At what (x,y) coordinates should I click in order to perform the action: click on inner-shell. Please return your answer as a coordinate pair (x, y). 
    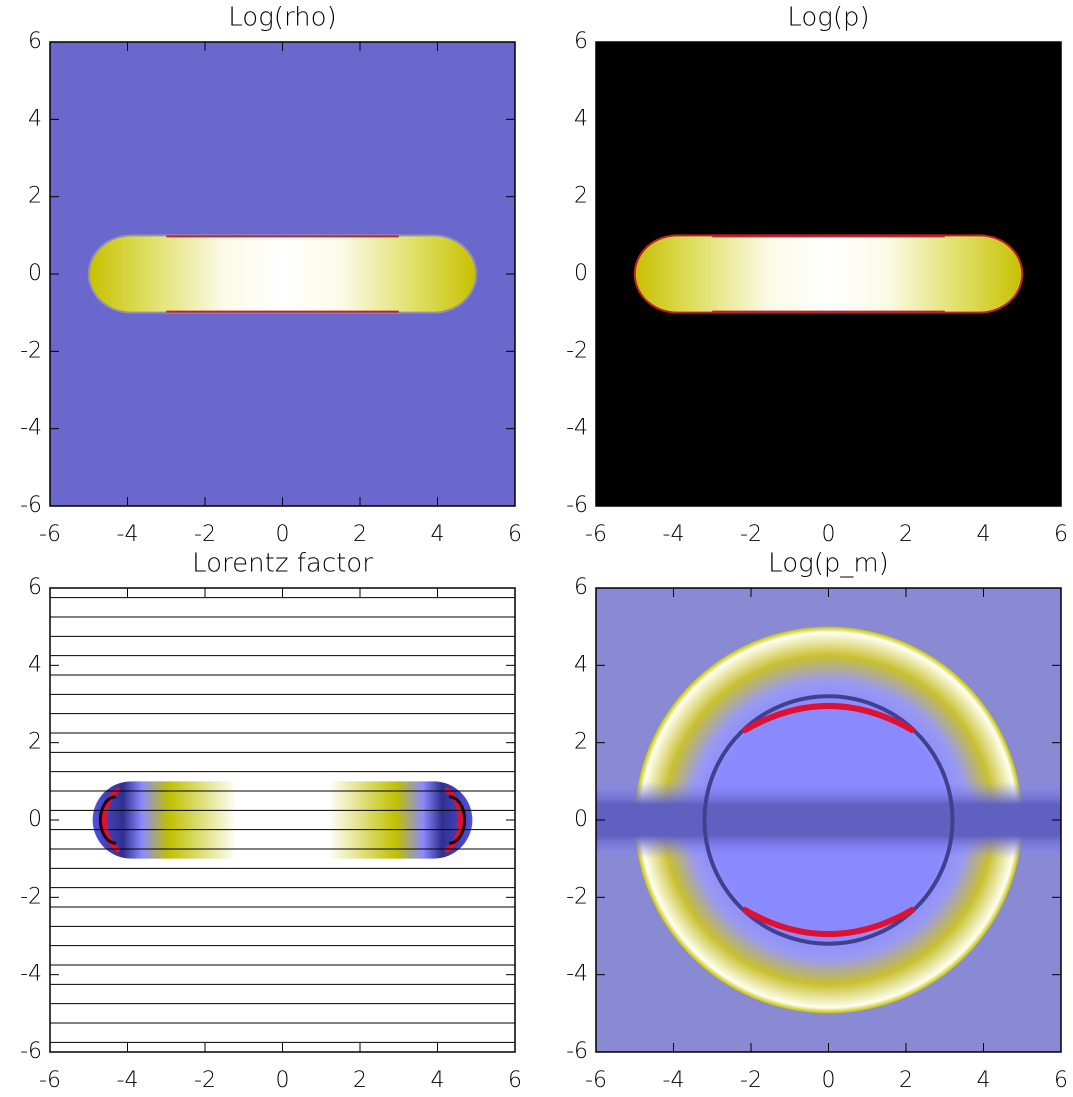
    Looking at the image, I should click on (828, 820).